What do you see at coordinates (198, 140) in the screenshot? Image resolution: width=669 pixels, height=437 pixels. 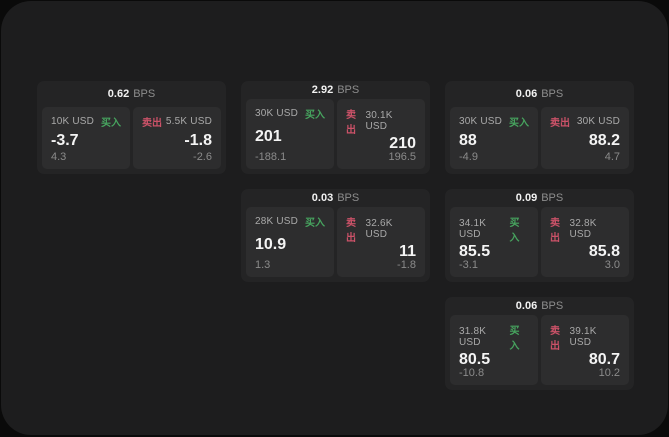 I see `sell-price: -1.8` at bounding box center [198, 140].